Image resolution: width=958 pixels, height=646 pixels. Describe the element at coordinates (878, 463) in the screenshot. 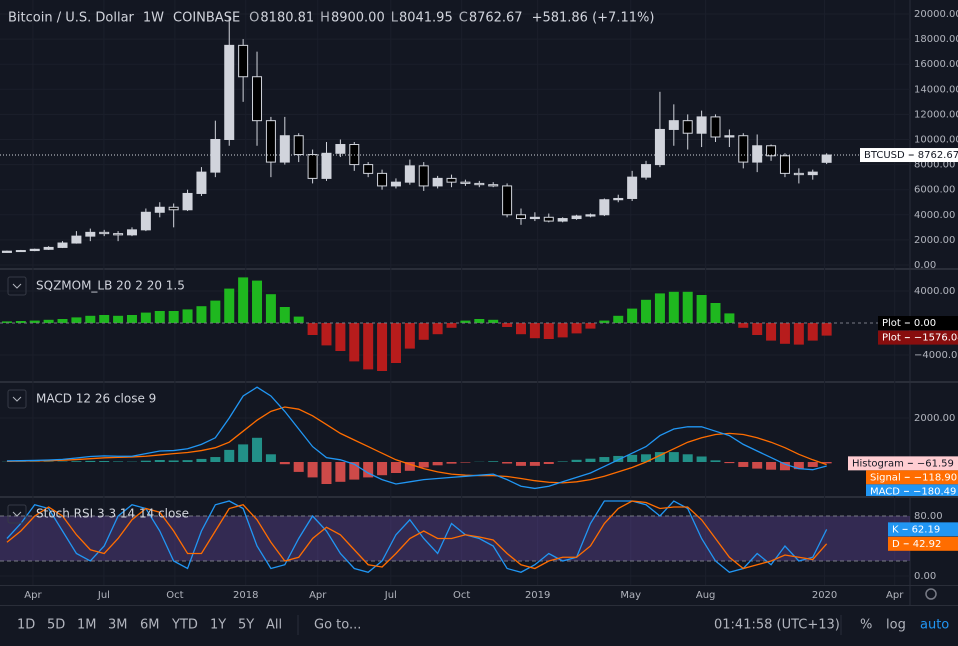

I see `value-label-name: Histogram` at that location.